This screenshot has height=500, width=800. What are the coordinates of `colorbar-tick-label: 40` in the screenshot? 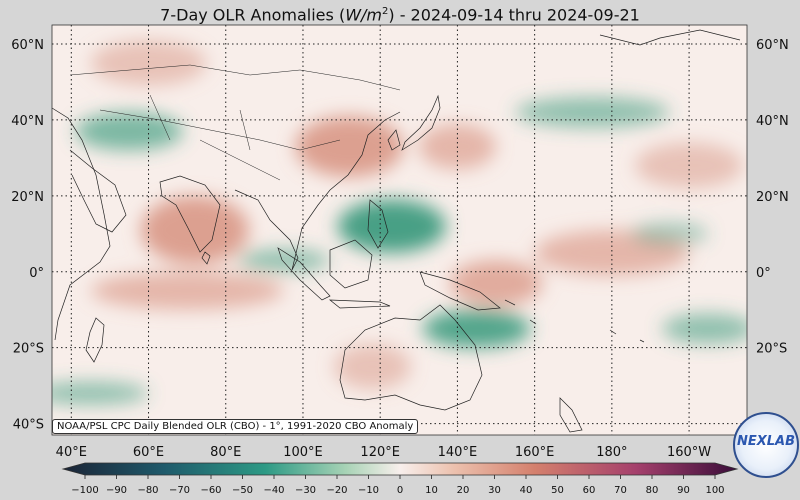 It's located at (526, 490).